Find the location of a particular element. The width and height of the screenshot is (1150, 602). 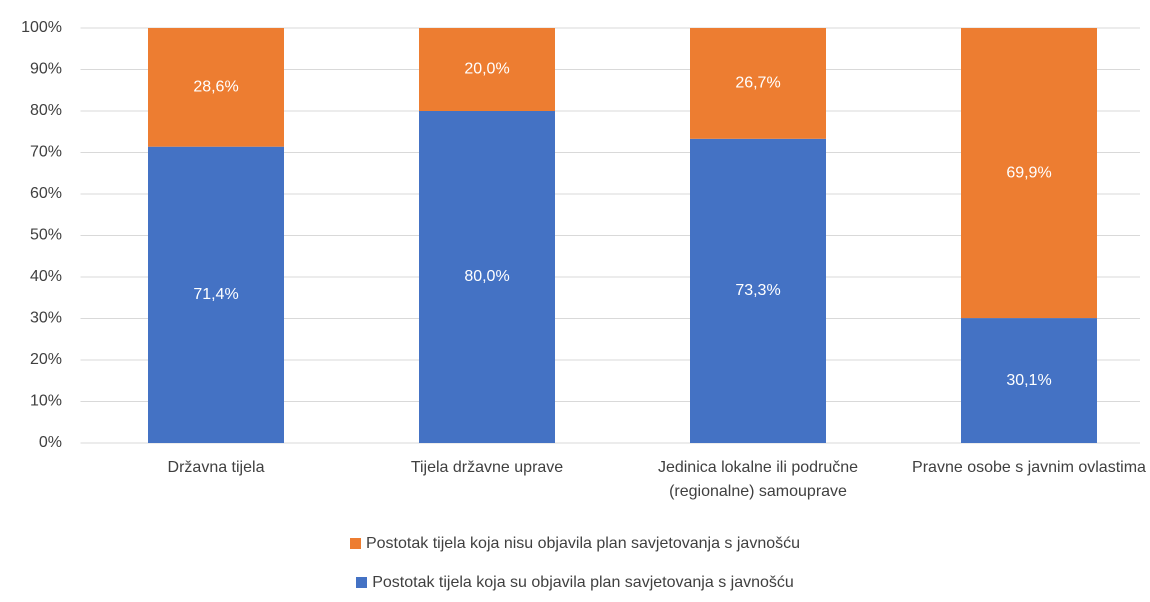

y-tick-label: 80% is located at coordinates (46, 110).